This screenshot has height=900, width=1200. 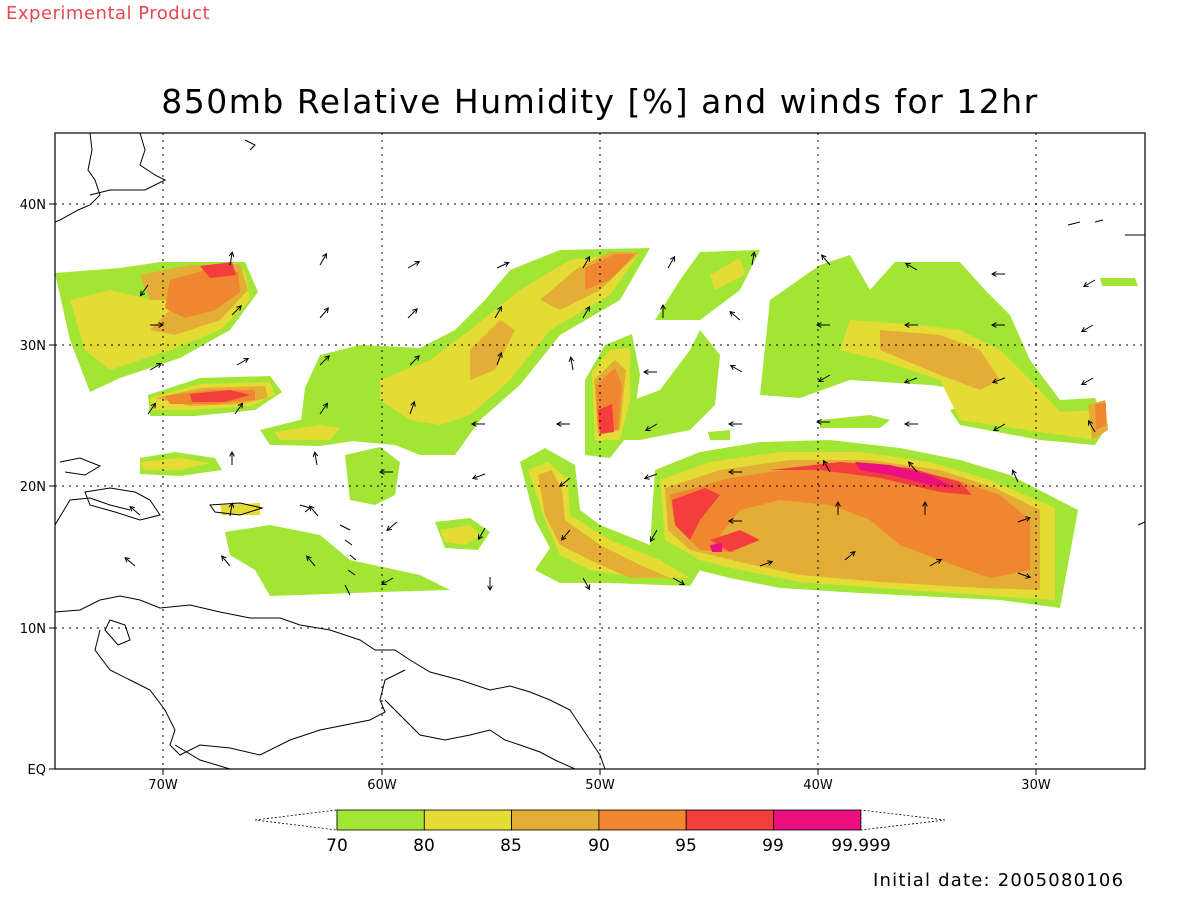 What do you see at coordinates (33, 629) in the screenshot?
I see `lat-label-10n: 10N` at bounding box center [33, 629].